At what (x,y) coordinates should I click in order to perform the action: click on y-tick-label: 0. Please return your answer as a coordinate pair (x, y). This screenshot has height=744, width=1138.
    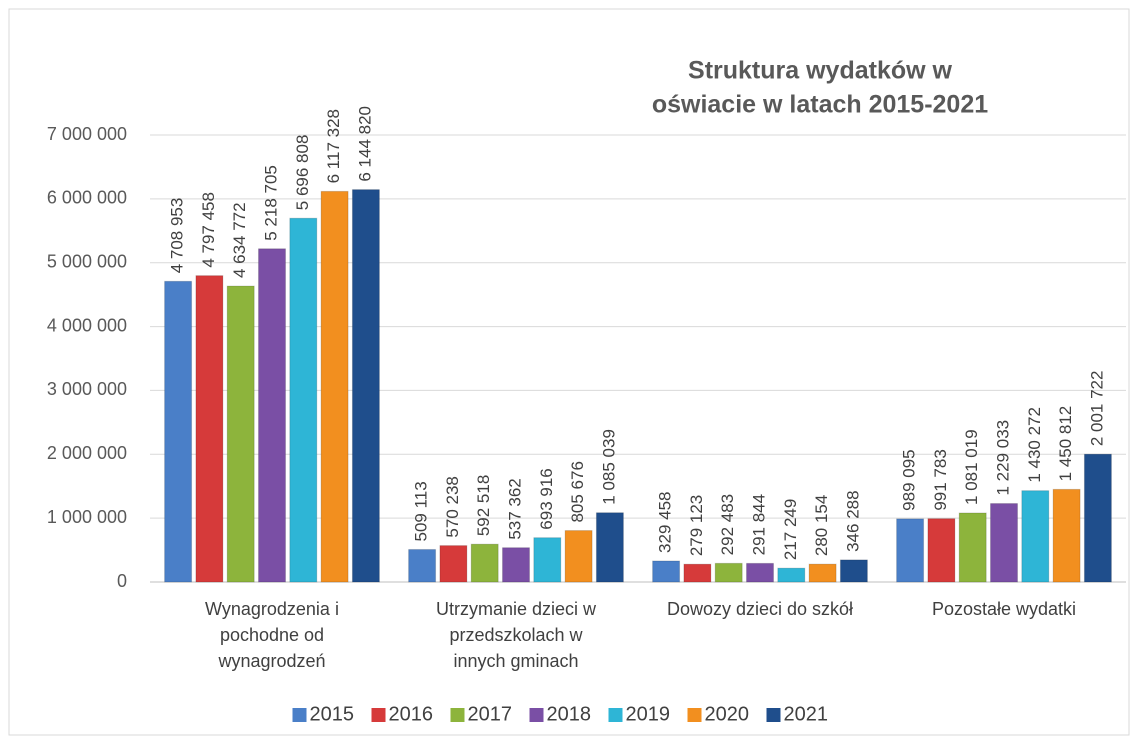
    Looking at the image, I should click on (122, 581).